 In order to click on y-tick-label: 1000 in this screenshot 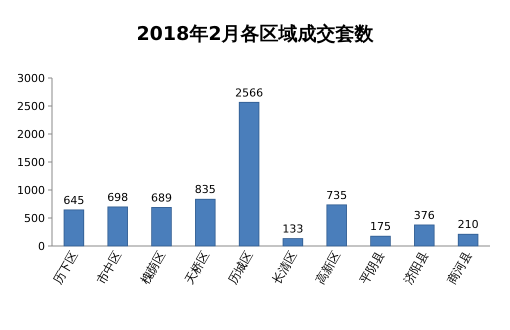, I will do `click(31, 190)`.